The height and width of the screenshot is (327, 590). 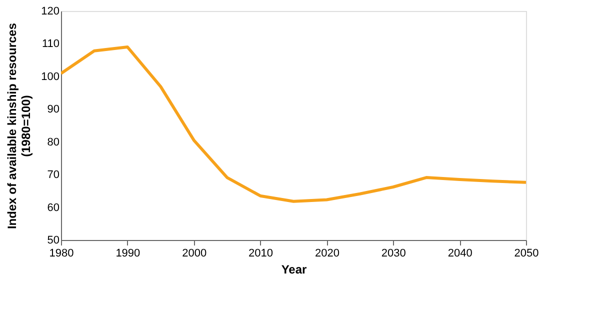 I want to click on y-tick-label: 110, so click(x=51, y=44).